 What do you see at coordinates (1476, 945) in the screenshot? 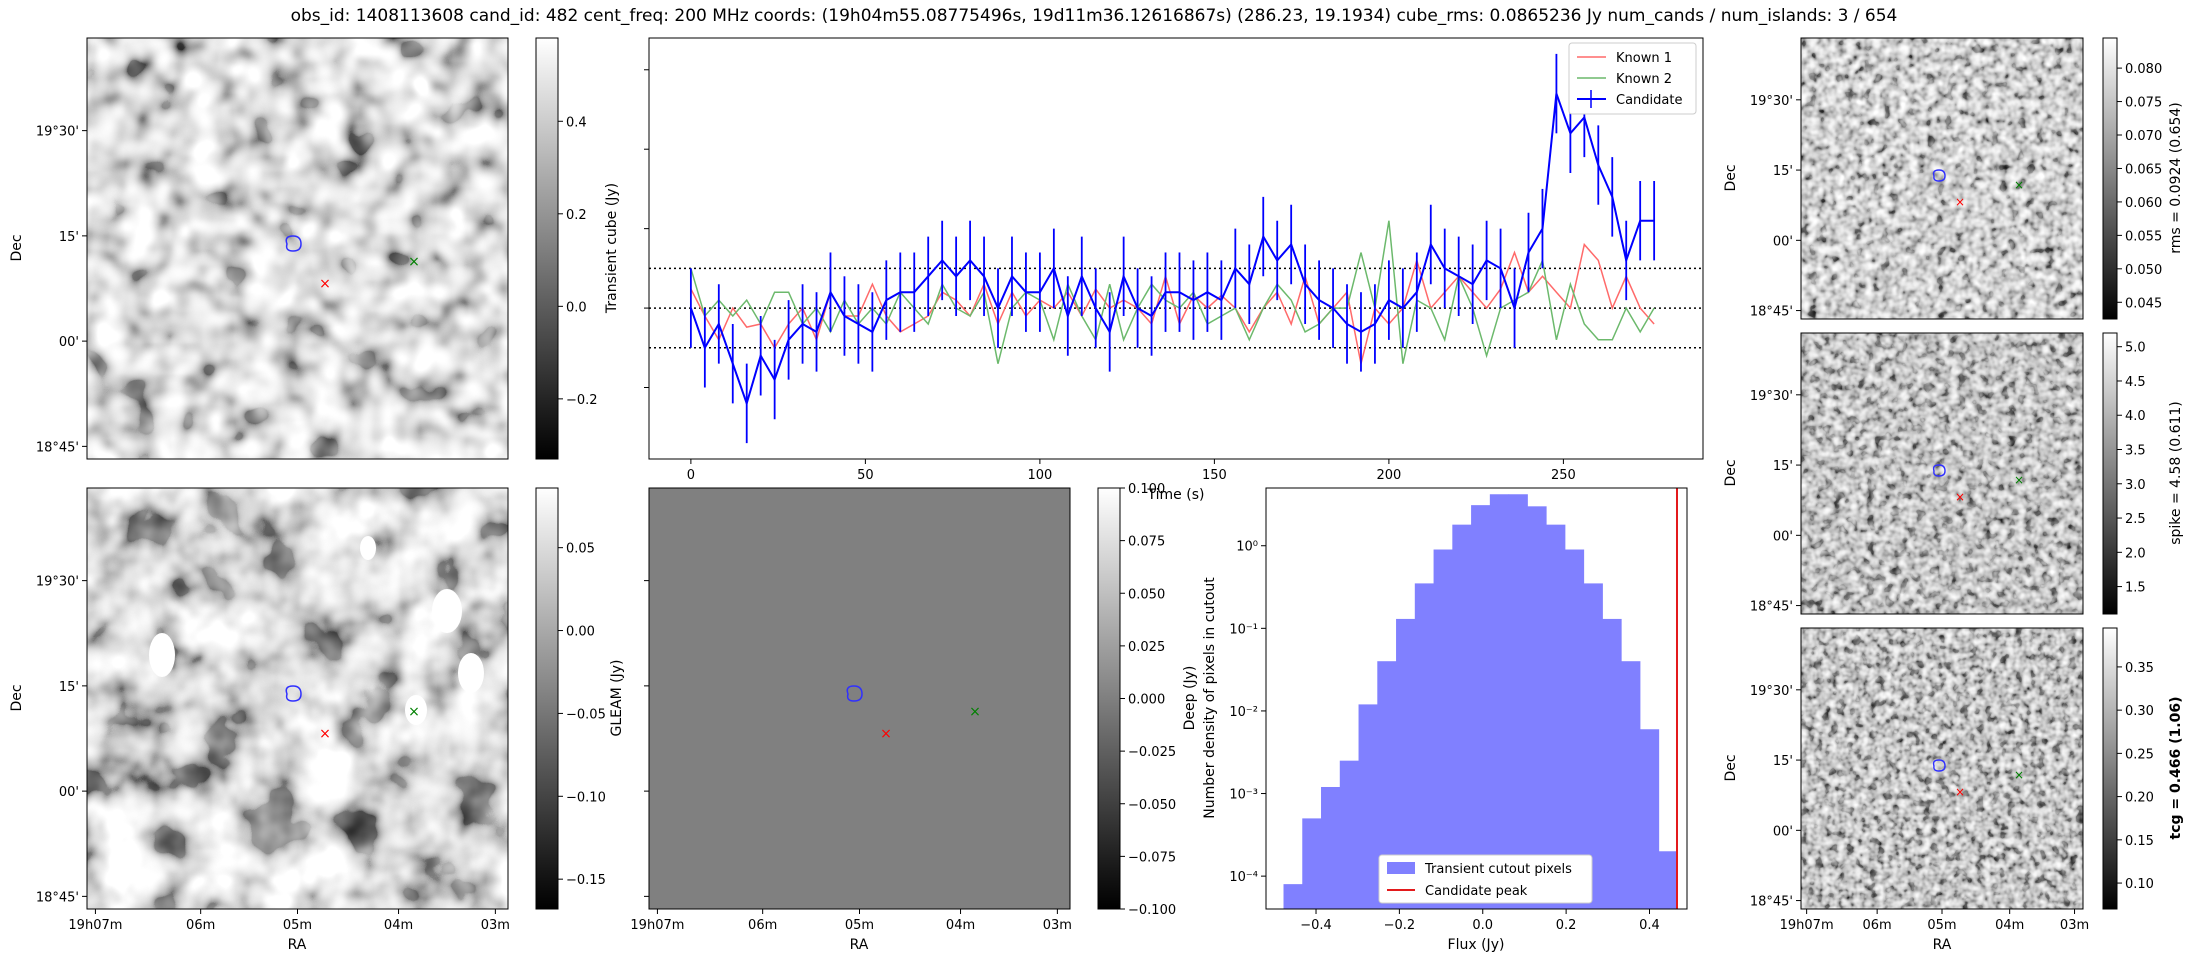
I see `histogram-xlabel: Flux (Jy)` at bounding box center [1476, 945].